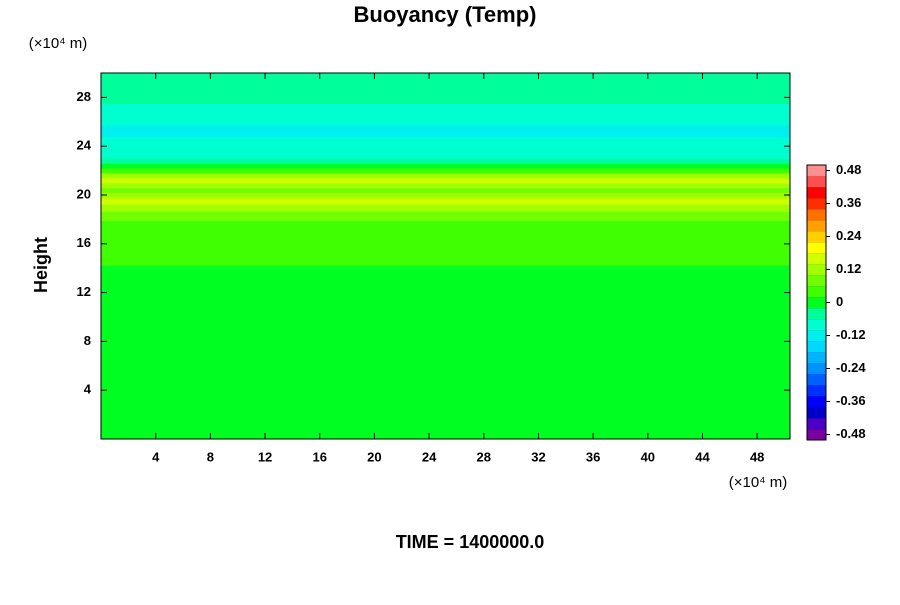  Describe the element at coordinates (265, 456) in the screenshot. I see `x-tick-label: 12` at that location.